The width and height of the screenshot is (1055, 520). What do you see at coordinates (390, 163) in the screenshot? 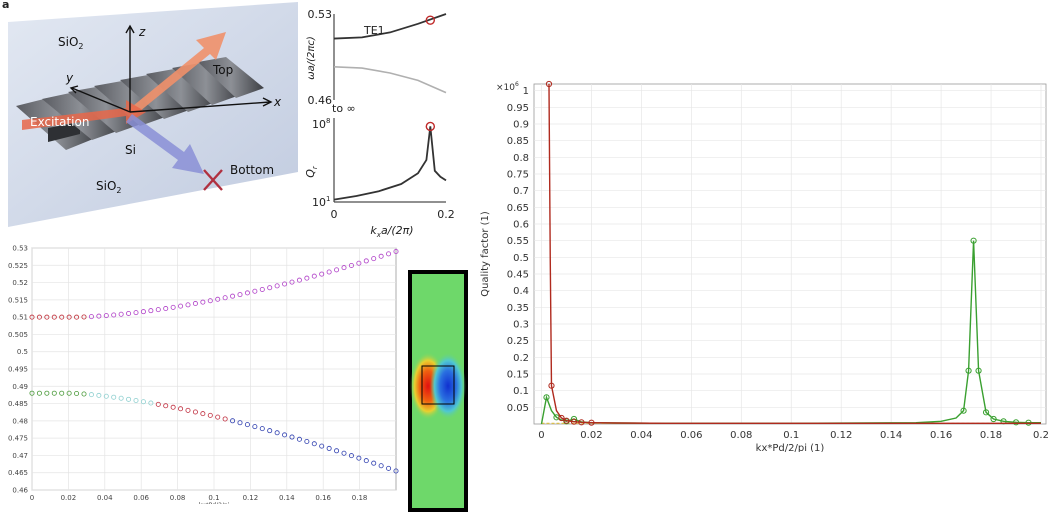
I see `q-inset-line` at bounding box center [390, 163].